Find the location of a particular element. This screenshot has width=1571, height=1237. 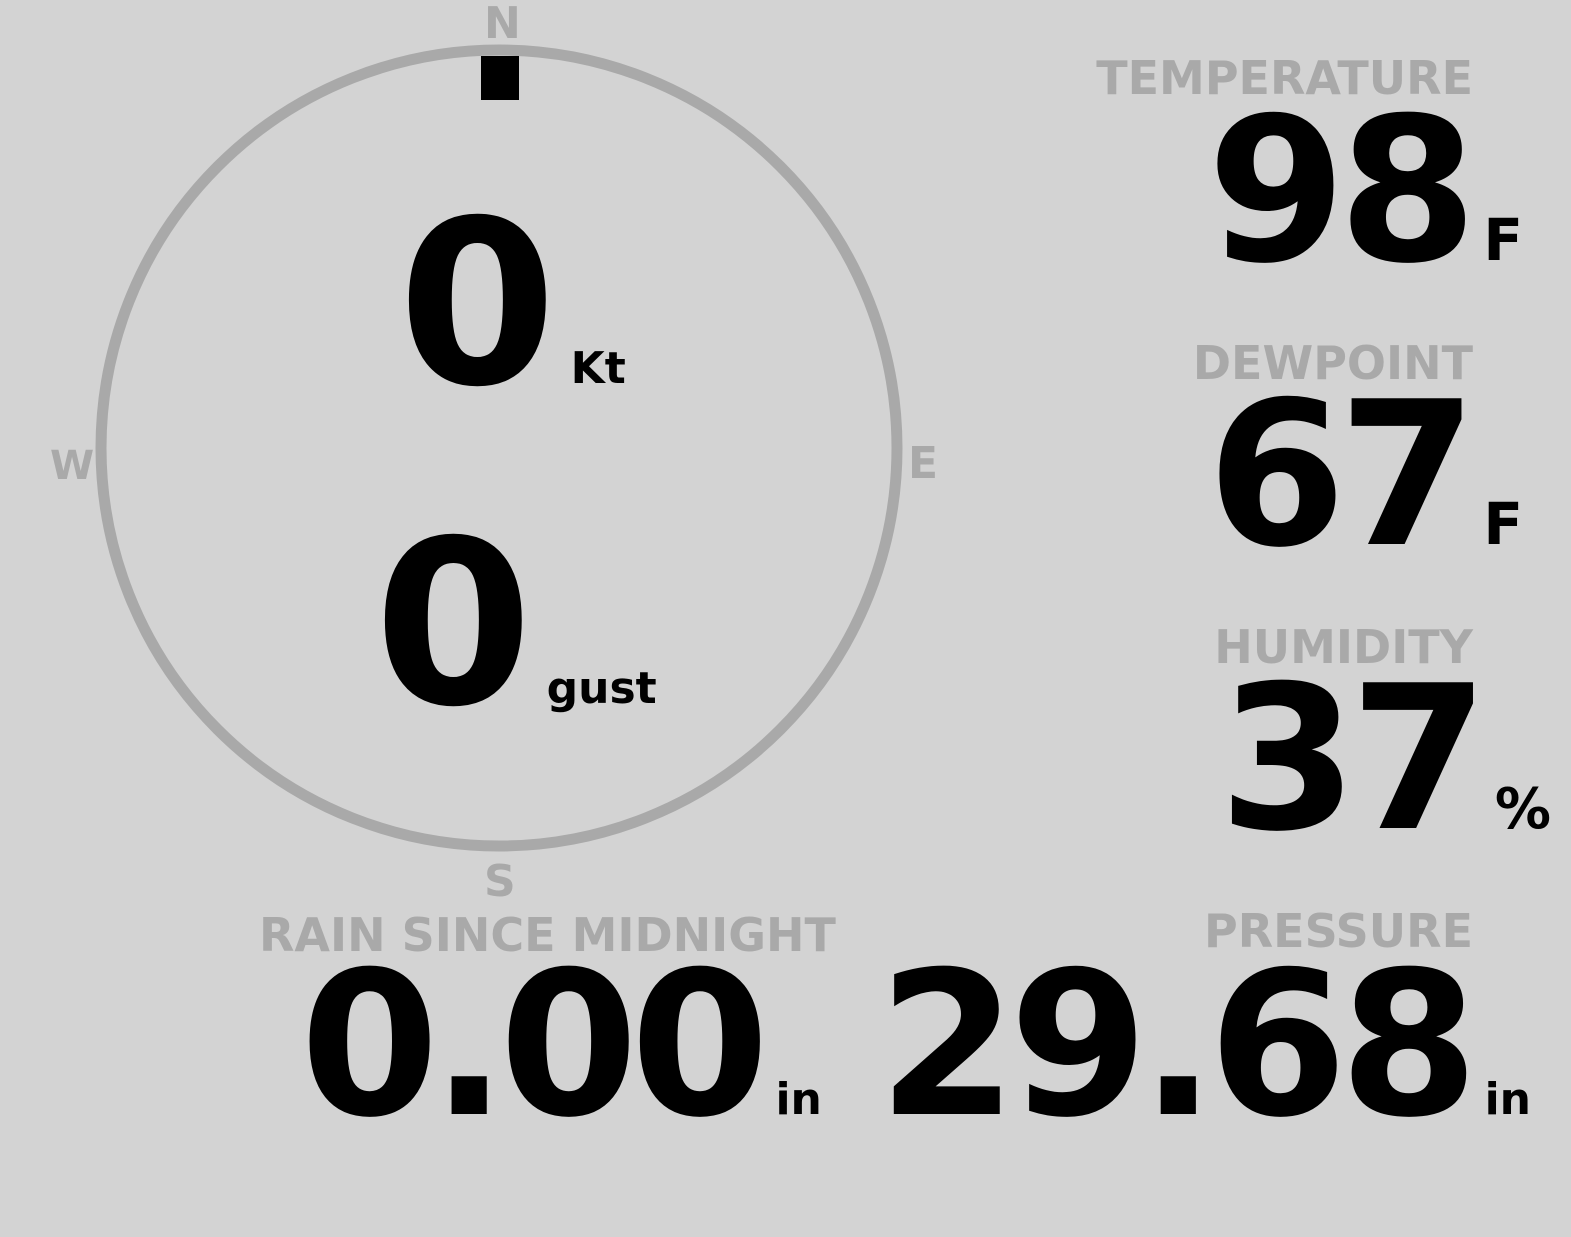

wind-gust-value: 0 is located at coordinates (453, 624).